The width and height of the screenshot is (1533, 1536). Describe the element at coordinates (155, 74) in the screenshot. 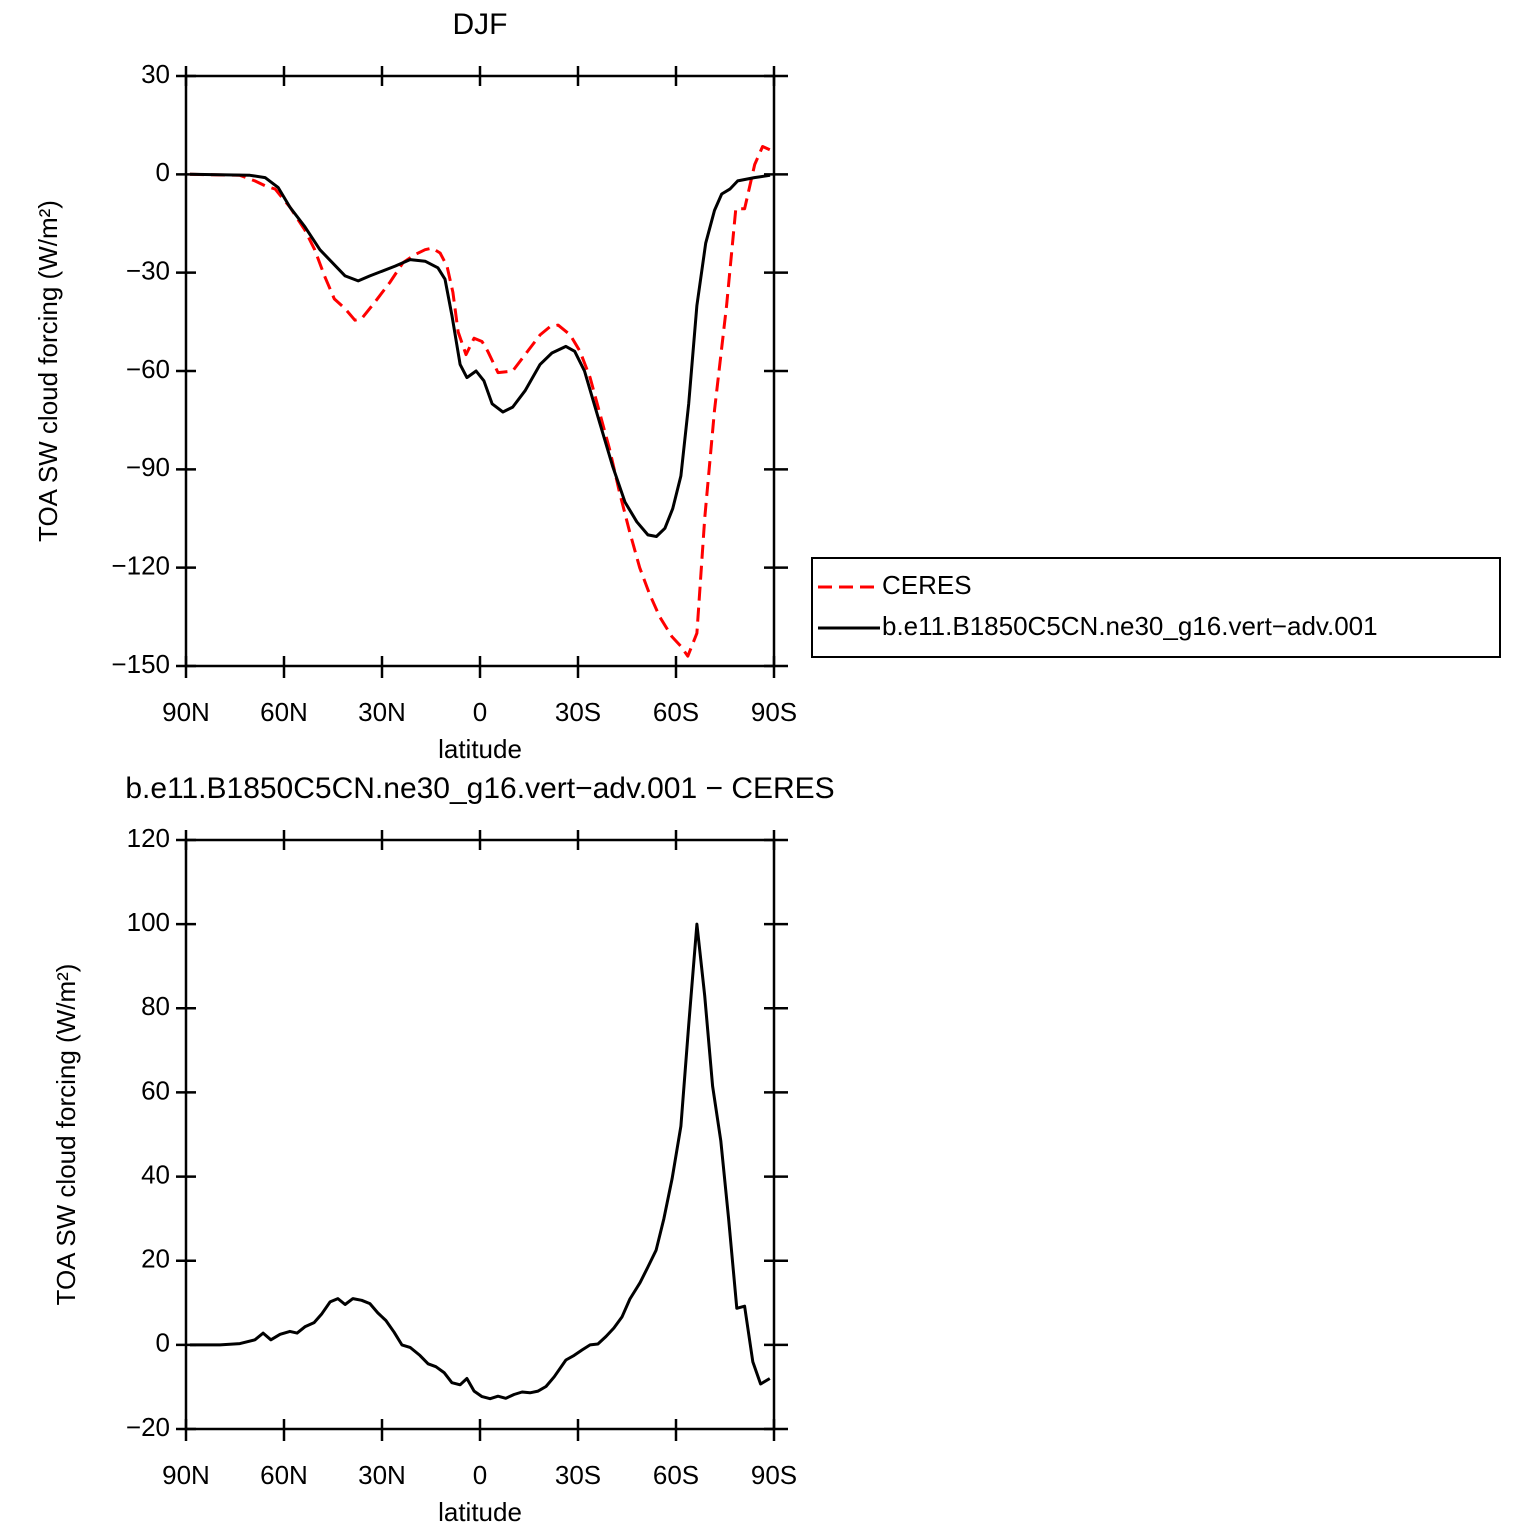

I see `y-tick-label: 30` at that location.